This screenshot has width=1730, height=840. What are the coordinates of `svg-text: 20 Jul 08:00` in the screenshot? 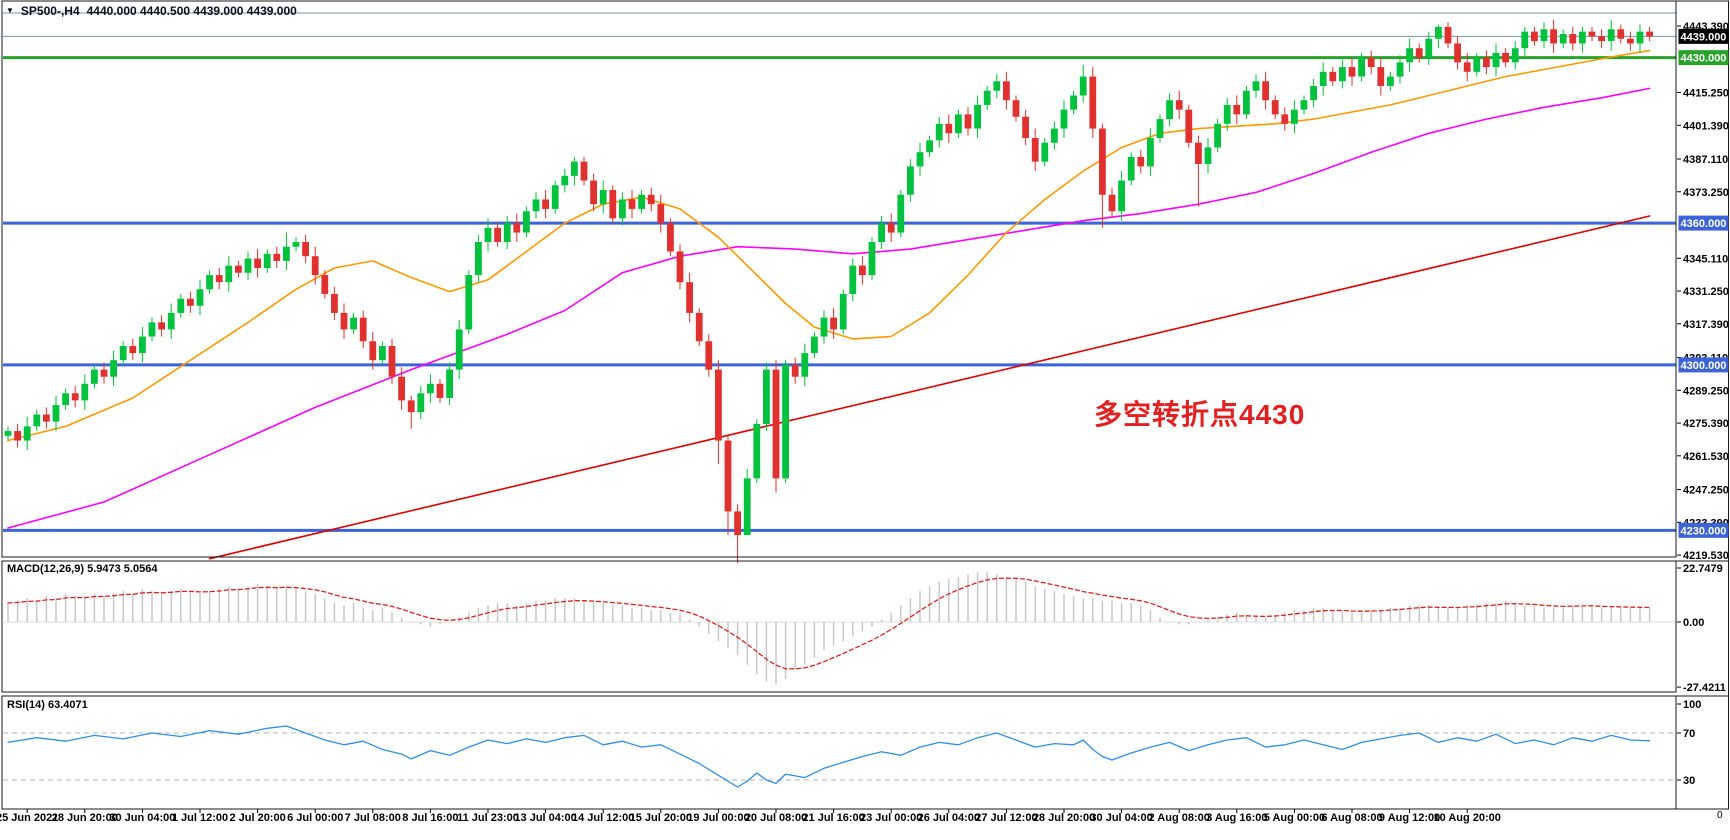 It's located at (776, 818).